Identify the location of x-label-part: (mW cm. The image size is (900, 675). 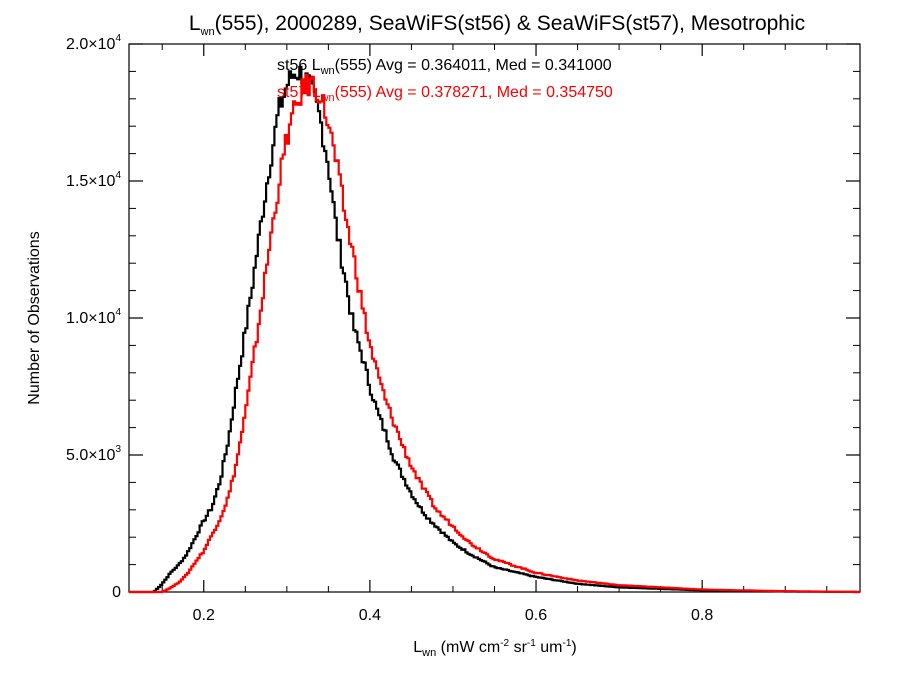
(468, 647).